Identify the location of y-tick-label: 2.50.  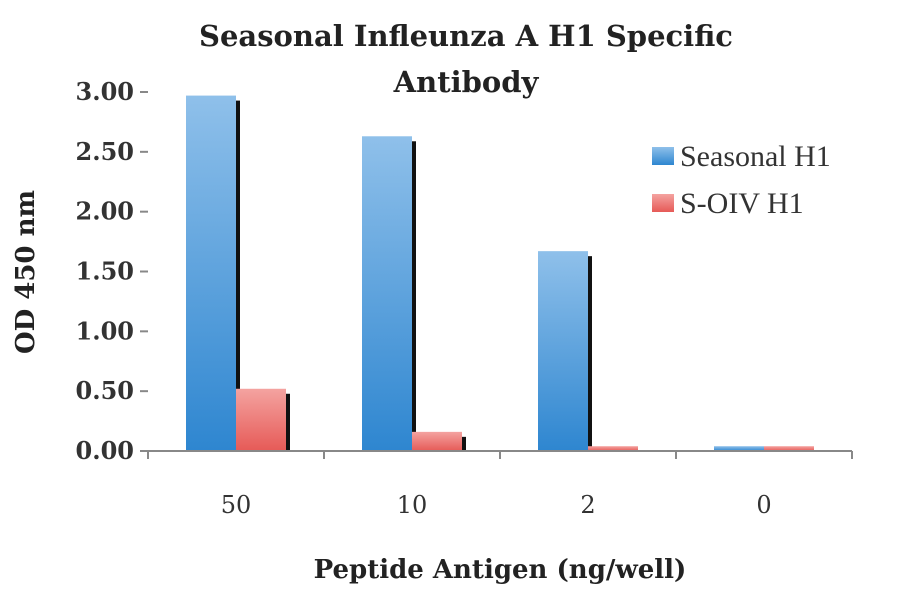
(105, 151).